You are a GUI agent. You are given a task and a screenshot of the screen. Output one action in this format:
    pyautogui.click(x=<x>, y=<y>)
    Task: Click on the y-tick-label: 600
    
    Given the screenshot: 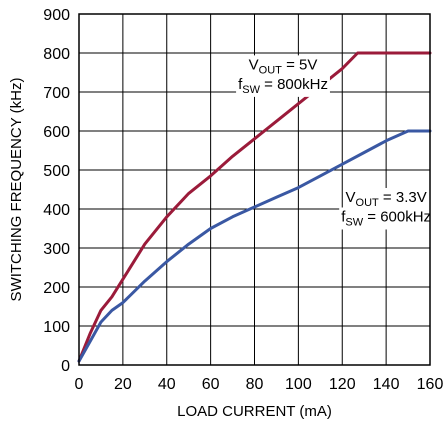 What is the action you would take?
    pyautogui.click(x=56, y=132)
    